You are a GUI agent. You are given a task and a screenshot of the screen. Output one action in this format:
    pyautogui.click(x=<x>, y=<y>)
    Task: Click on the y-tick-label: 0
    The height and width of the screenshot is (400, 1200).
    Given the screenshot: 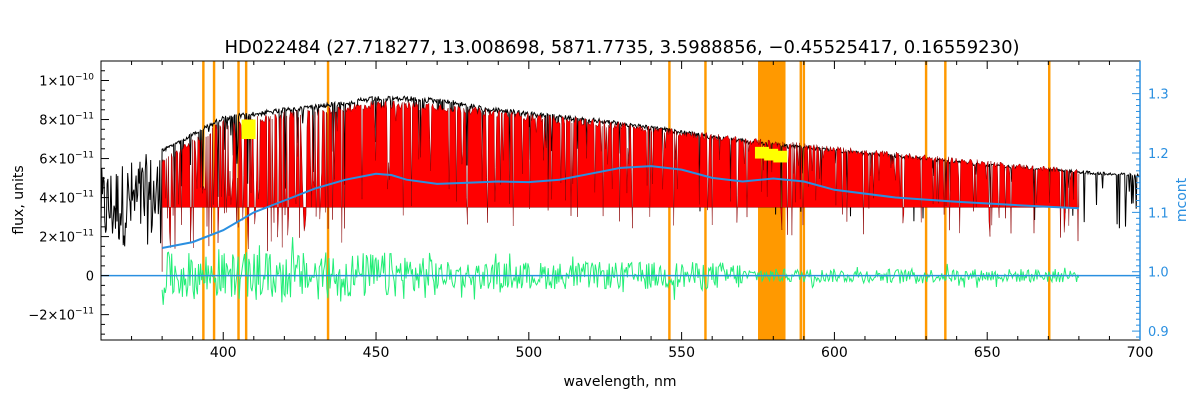 What is the action you would take?
    pyautogui.click(x=90, y=277)
    